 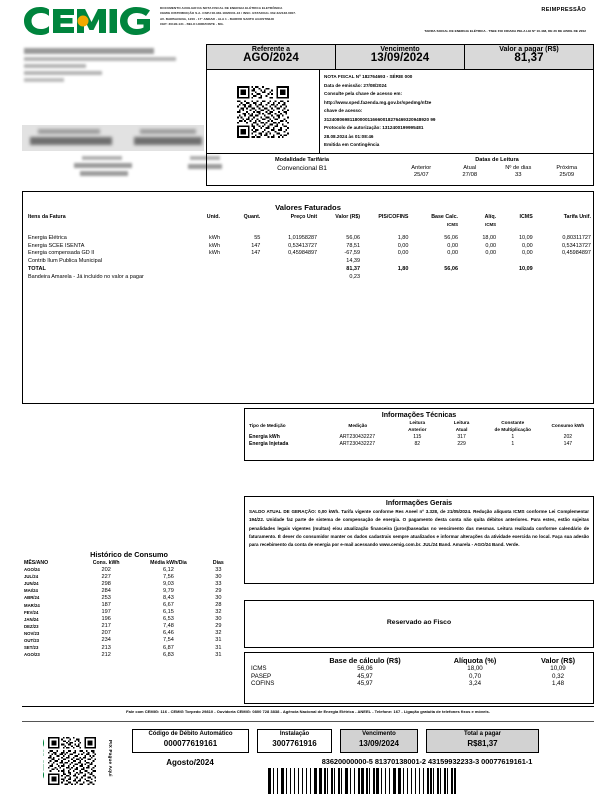 What do you see at coordinates (168, 626) in the screenshot?
I see `row-average: 7,48` at bounding box center [168, 626].